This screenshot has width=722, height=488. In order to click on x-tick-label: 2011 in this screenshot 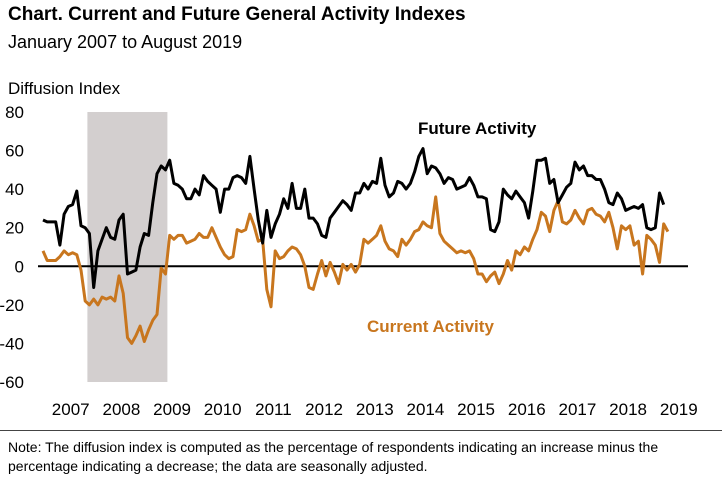, I will do `click(273, 409)`.